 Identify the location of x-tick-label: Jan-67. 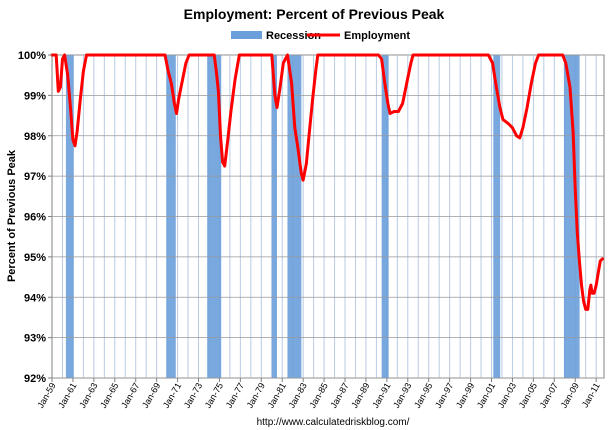
(130, 395).